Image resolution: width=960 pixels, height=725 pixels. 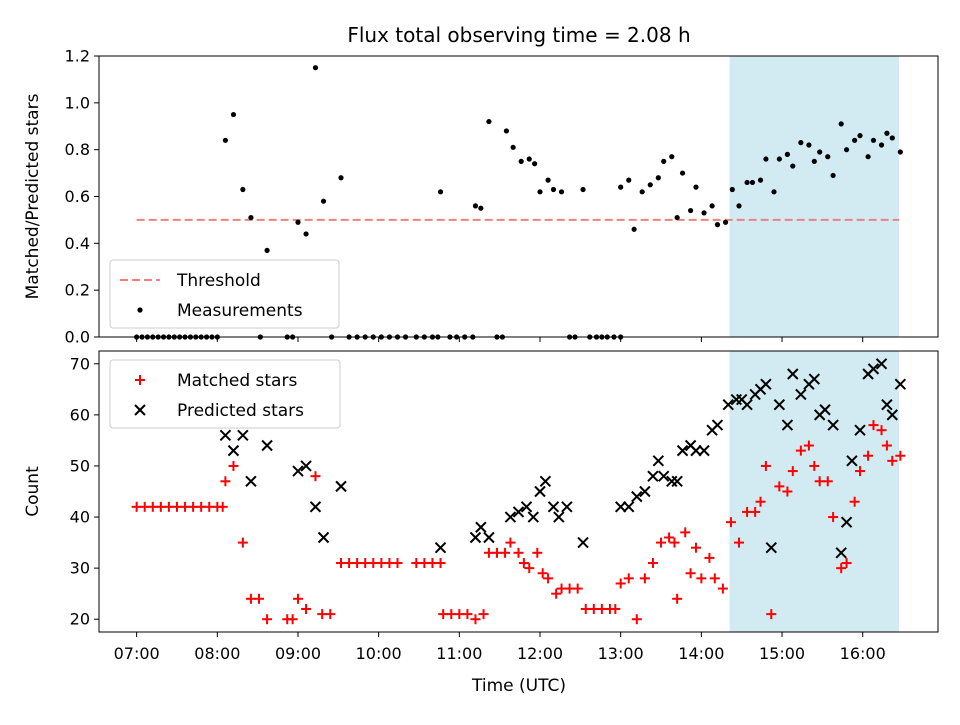 What do you see at coordinates (77, 337) in the screenshot?
I see `y-tick-label: 0.0` at bounding box center [77, 337].